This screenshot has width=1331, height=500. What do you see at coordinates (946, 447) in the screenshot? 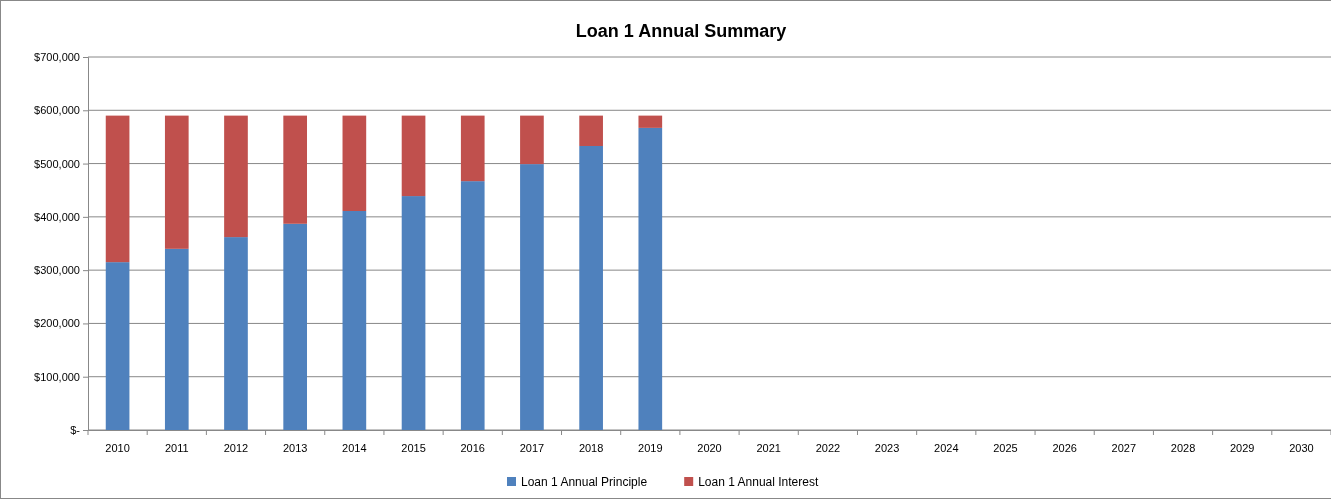
I see `x-tick-label: 2024` at bounding box center [946, 447].